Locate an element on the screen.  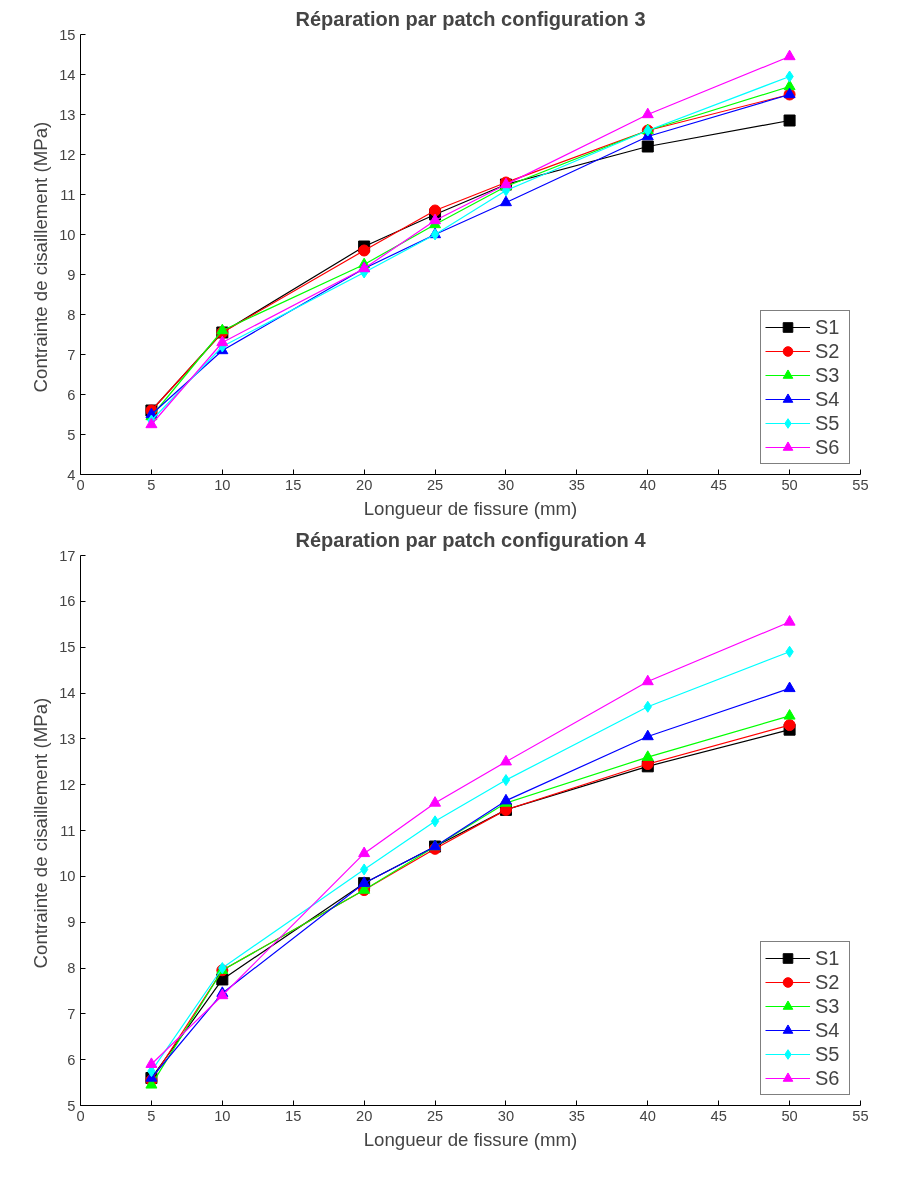
y-tick-label: 4 is located at coordinates (71, 474).